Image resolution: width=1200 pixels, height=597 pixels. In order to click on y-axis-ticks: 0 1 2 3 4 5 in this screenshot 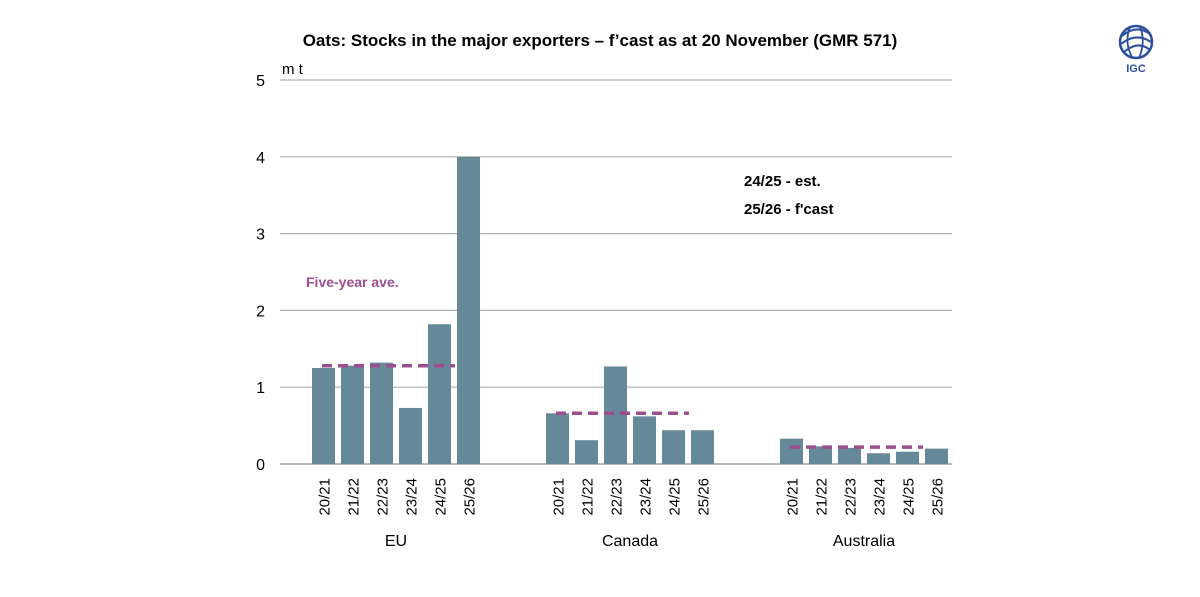, I will do `click(260, 273)`.